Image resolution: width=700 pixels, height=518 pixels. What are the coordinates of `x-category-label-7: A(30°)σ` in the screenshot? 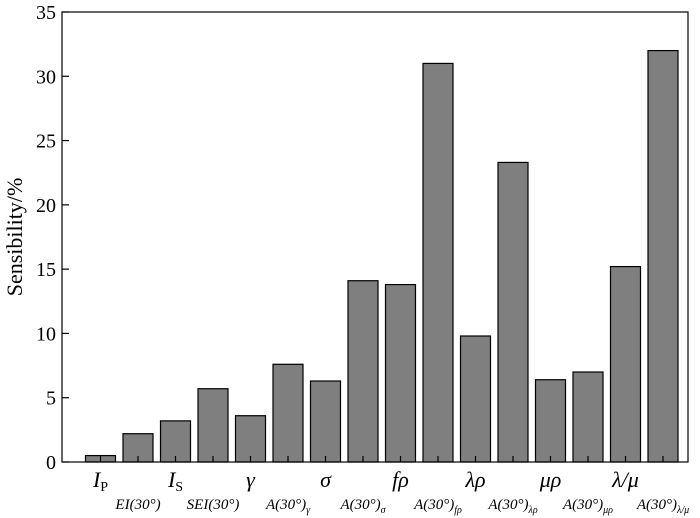 It's located at (362, 506).